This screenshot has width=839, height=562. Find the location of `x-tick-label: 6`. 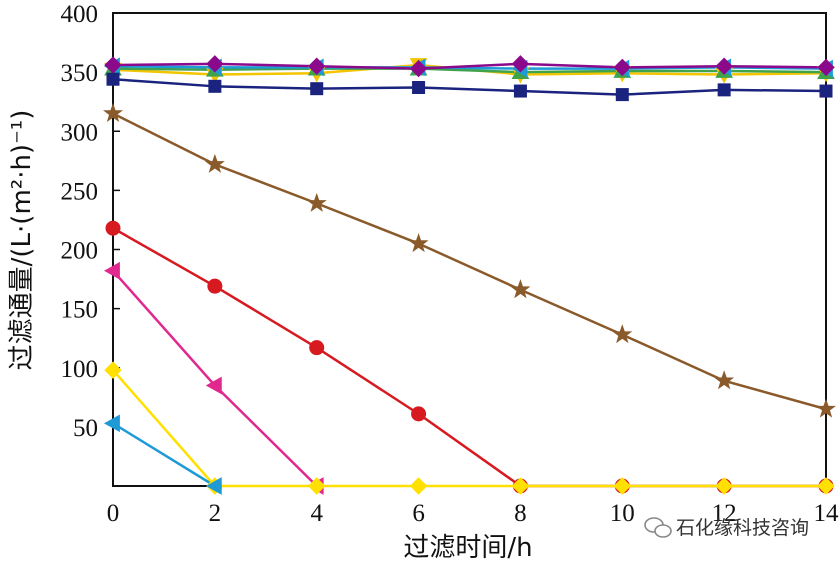

x-tick-label: 6 is located at coordinates (418, 513).